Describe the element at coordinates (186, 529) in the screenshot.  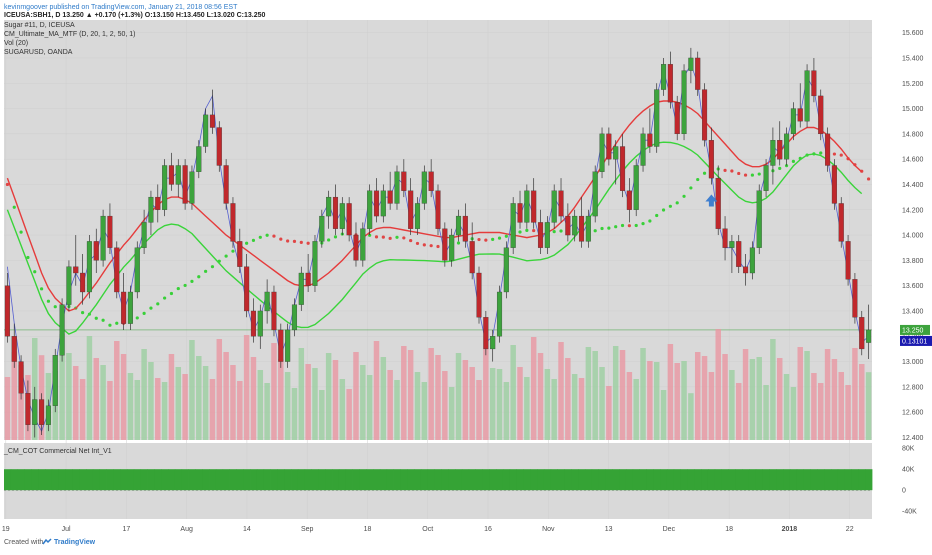
I see `time-tick-label: Aug` at that location.